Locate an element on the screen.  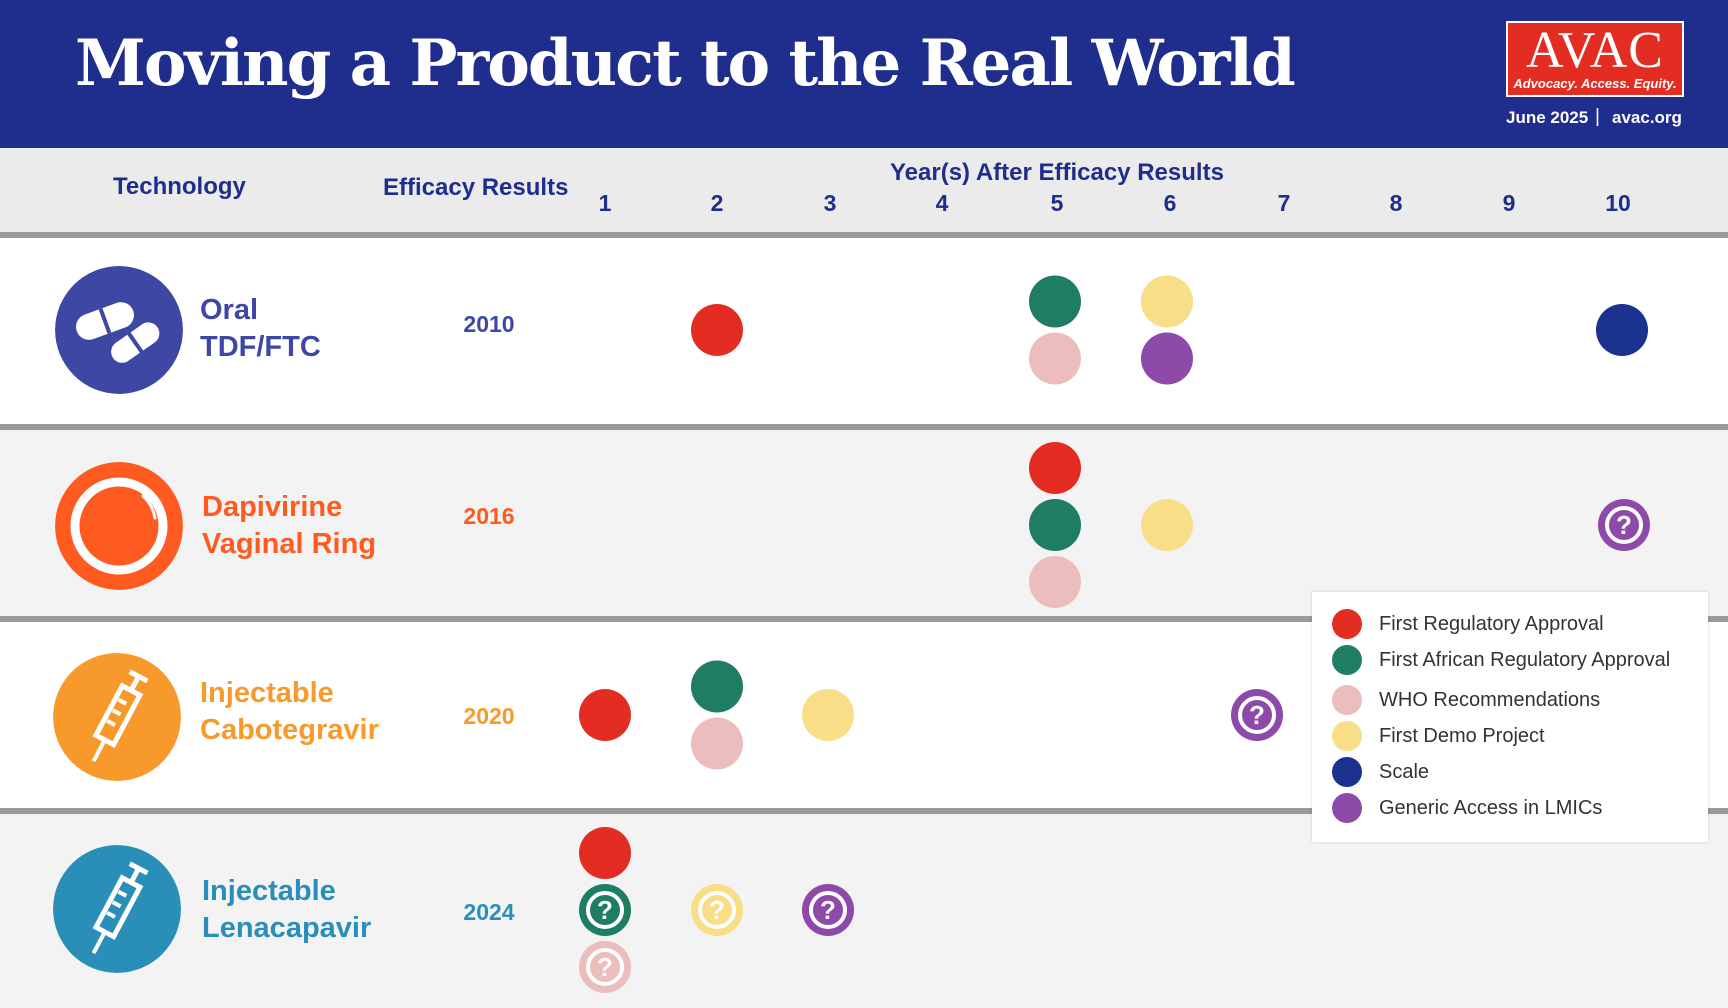
legend-item: First Demo Project is located at coordinates (1522, 736).